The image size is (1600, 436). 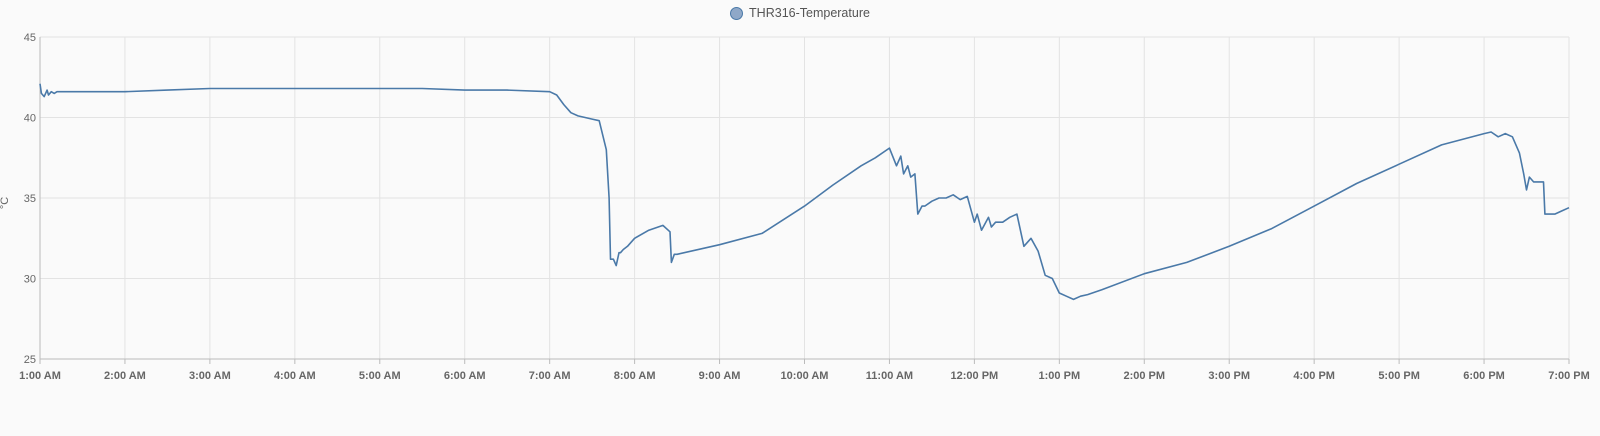 I want to click on x-tick-label: 6:00 AM, so click(x=465, y=376).